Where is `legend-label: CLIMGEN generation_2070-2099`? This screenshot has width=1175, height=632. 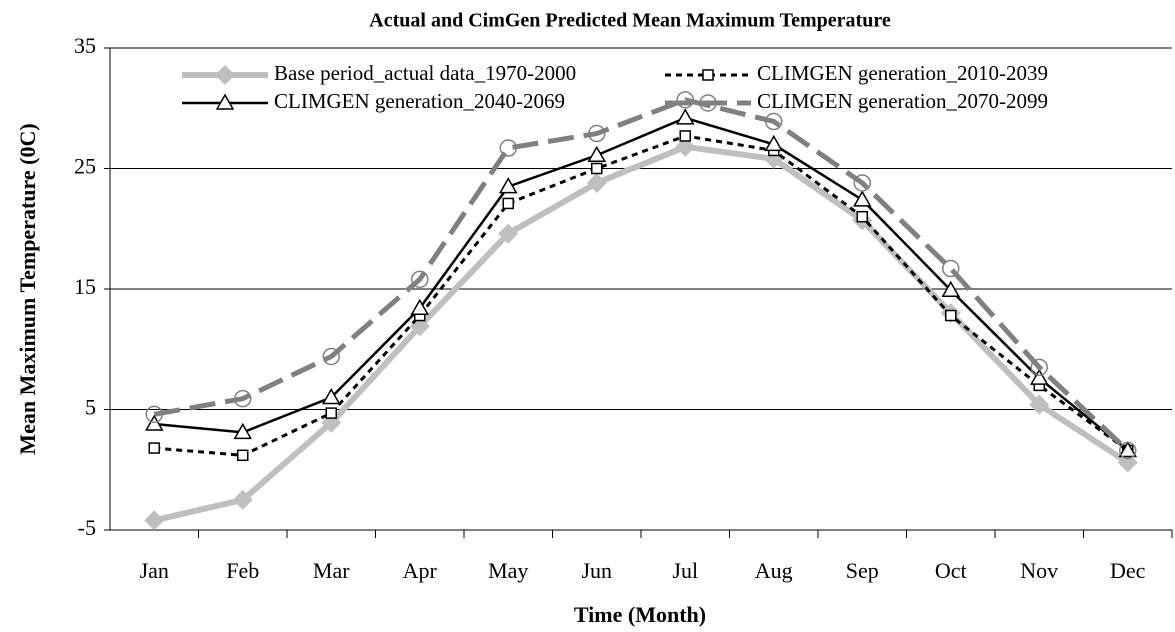 legend-label: CLIMGEN generation_2070-2099 is located at coordinates (902, 101).